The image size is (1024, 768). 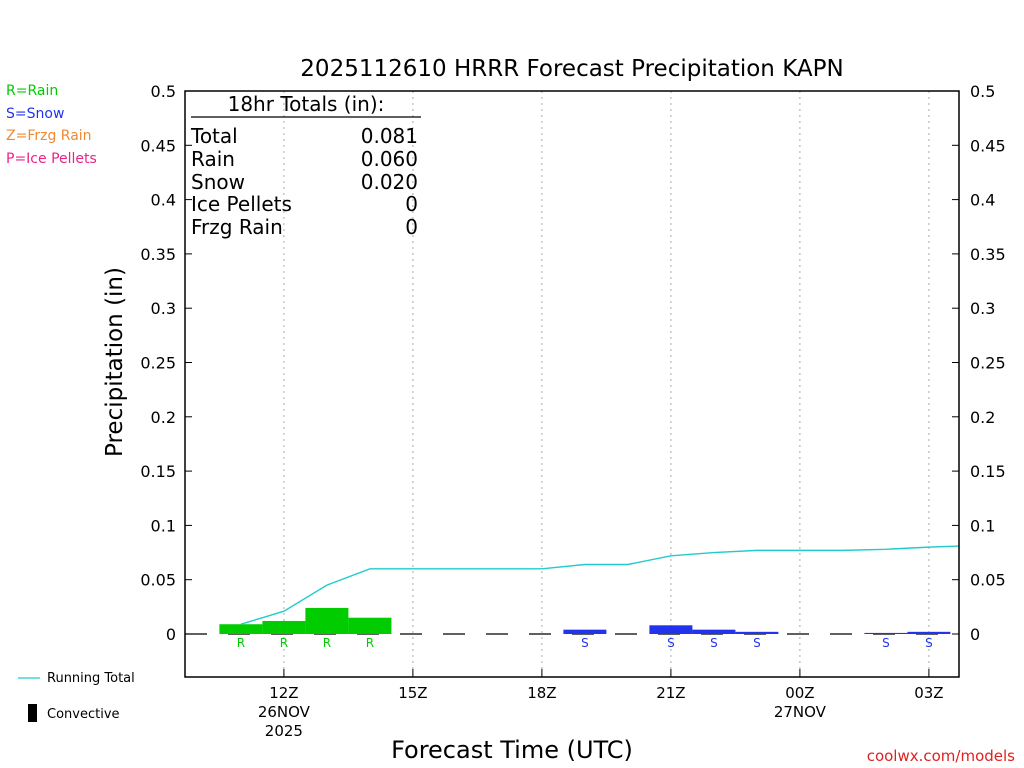 What do you see at coordinates (83, 714) in the screenshot?
I see `convective-legend-label: Convective` at bounding box center [83, 714].